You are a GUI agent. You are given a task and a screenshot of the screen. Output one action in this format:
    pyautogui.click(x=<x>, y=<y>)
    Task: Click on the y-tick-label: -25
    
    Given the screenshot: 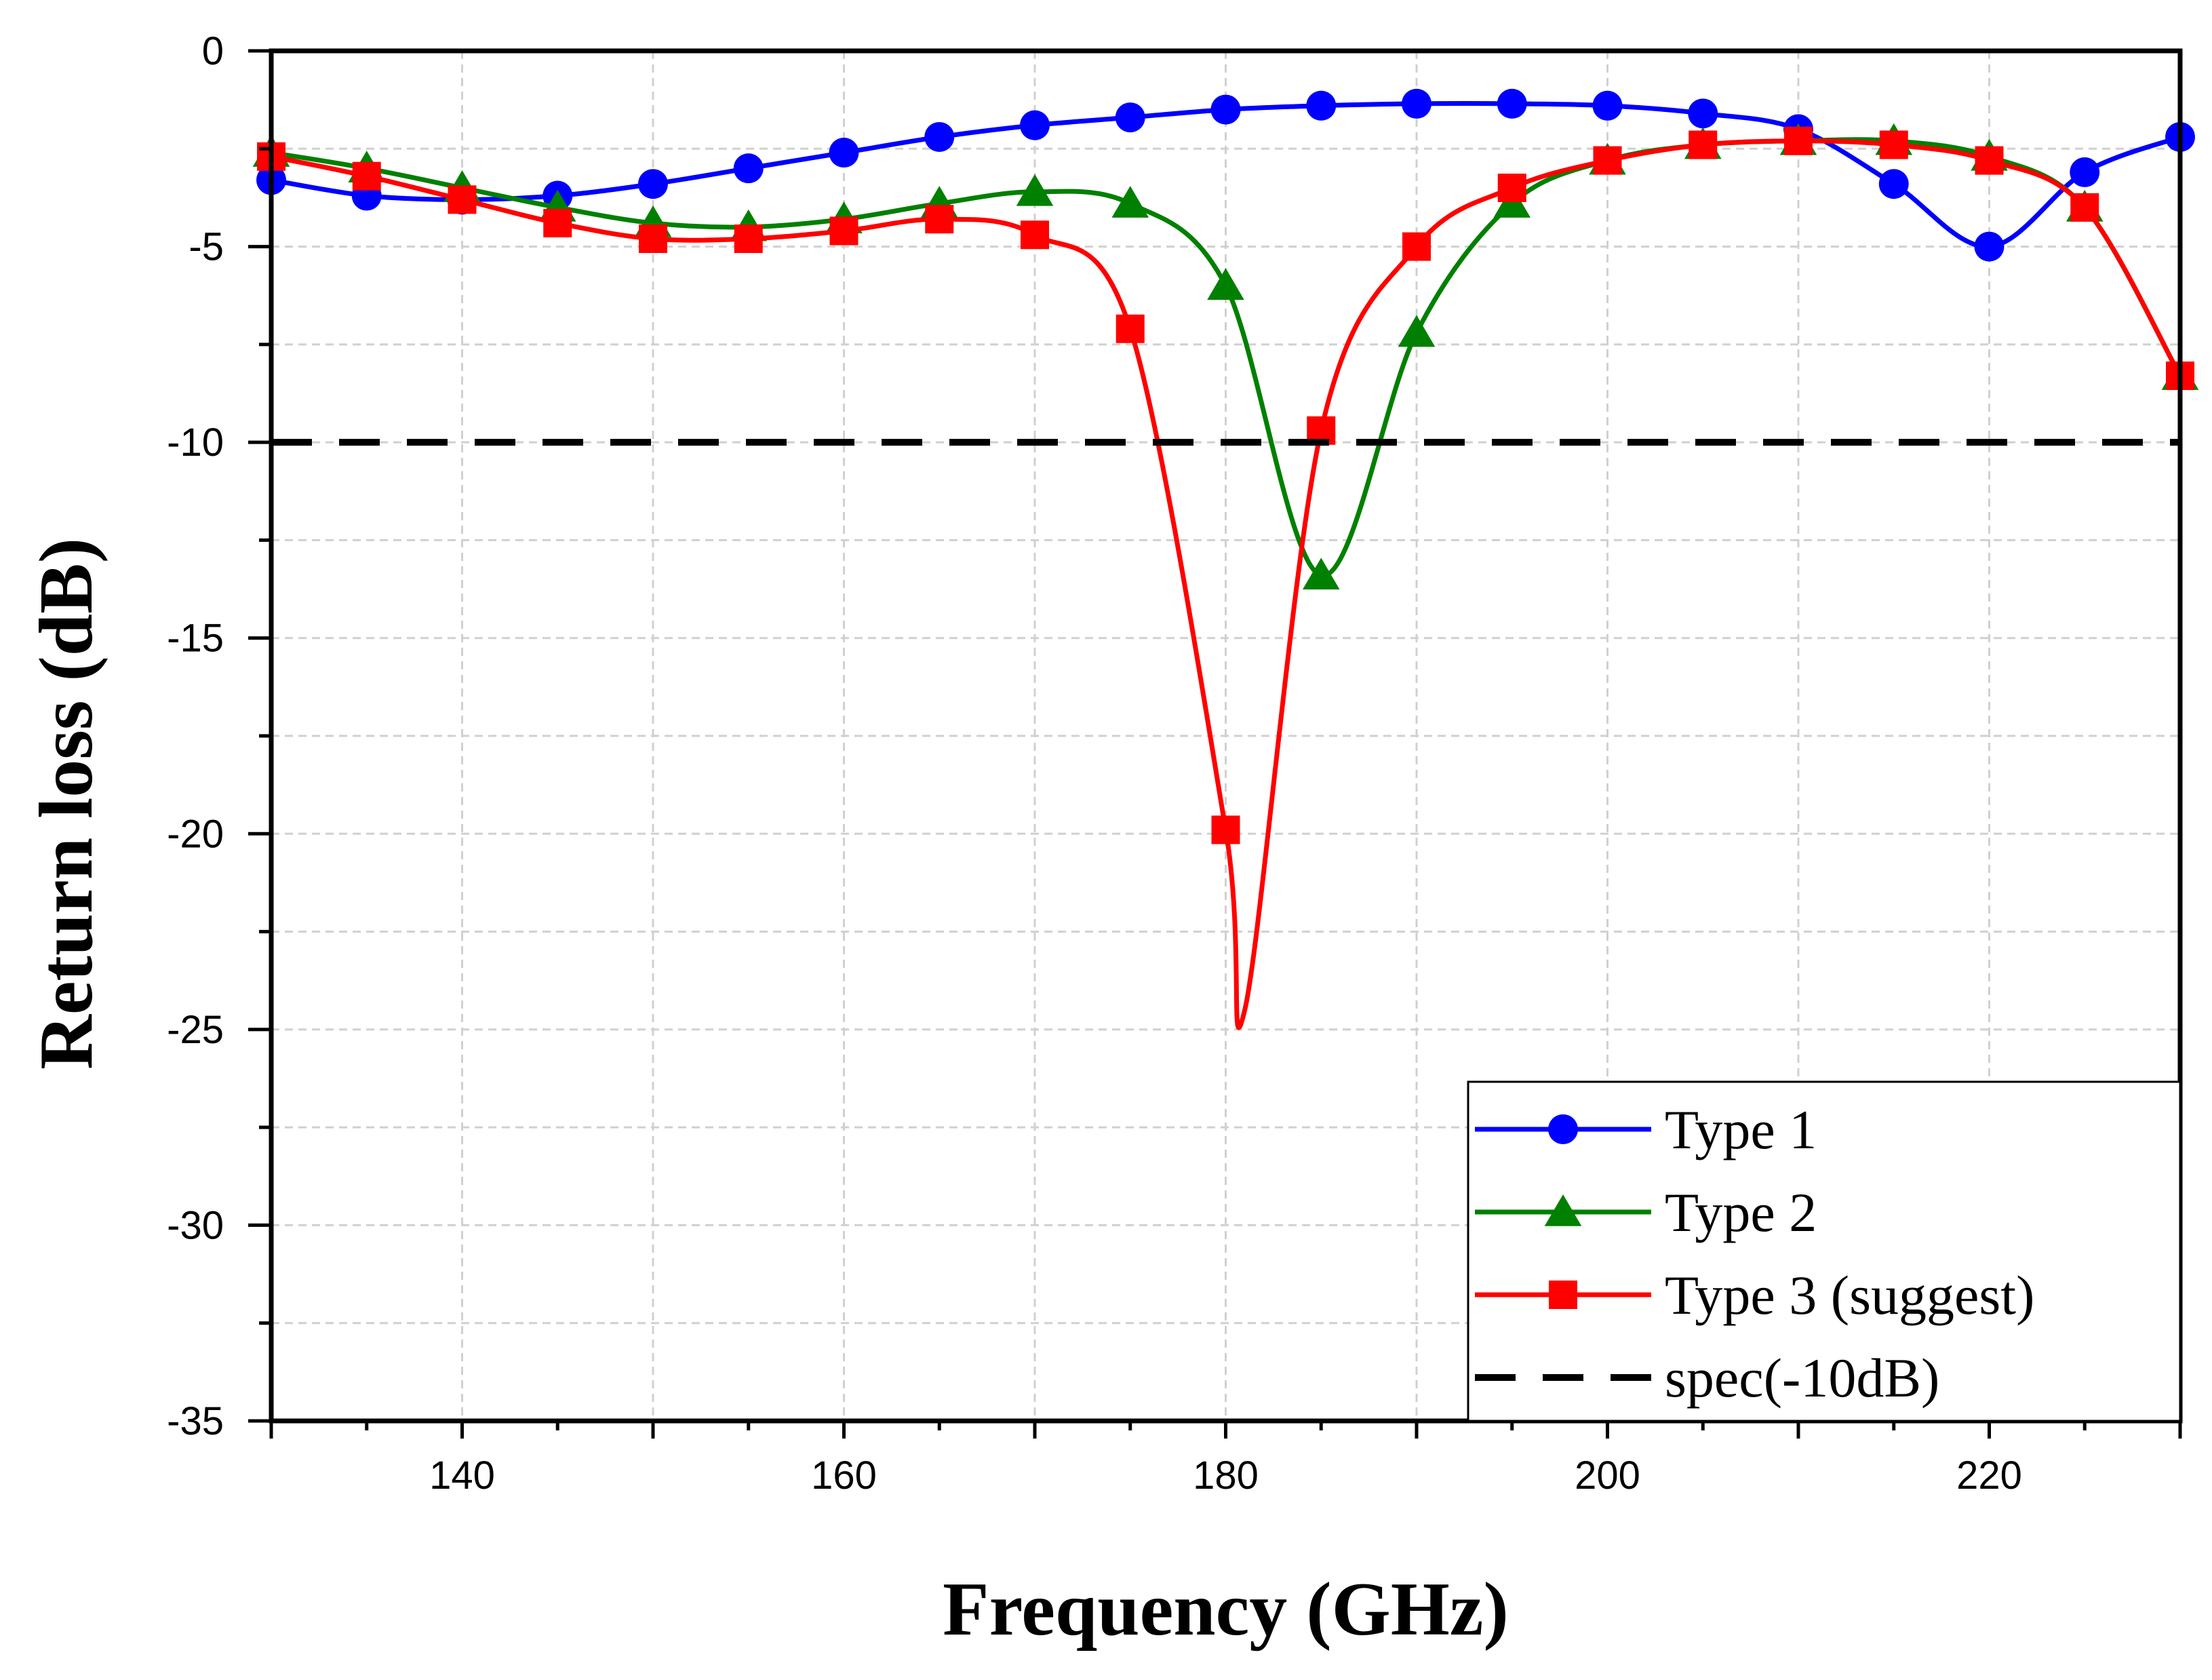 What is the action you would take?
    pyautogui.click(x=196, y=1030)
    